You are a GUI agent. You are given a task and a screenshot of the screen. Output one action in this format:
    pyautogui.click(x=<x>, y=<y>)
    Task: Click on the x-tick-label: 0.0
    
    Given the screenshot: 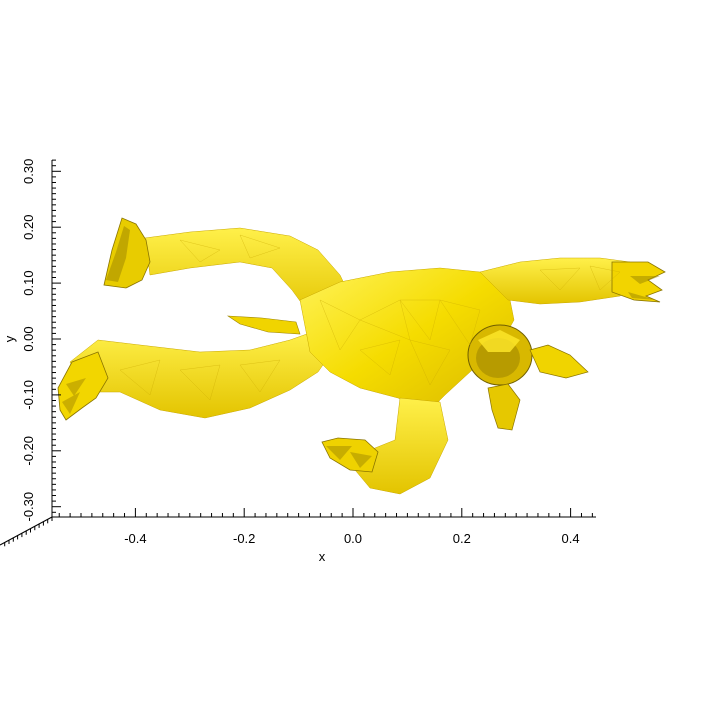 What is the action you would take?
    pyautogui.click(x=353, y=538)
    